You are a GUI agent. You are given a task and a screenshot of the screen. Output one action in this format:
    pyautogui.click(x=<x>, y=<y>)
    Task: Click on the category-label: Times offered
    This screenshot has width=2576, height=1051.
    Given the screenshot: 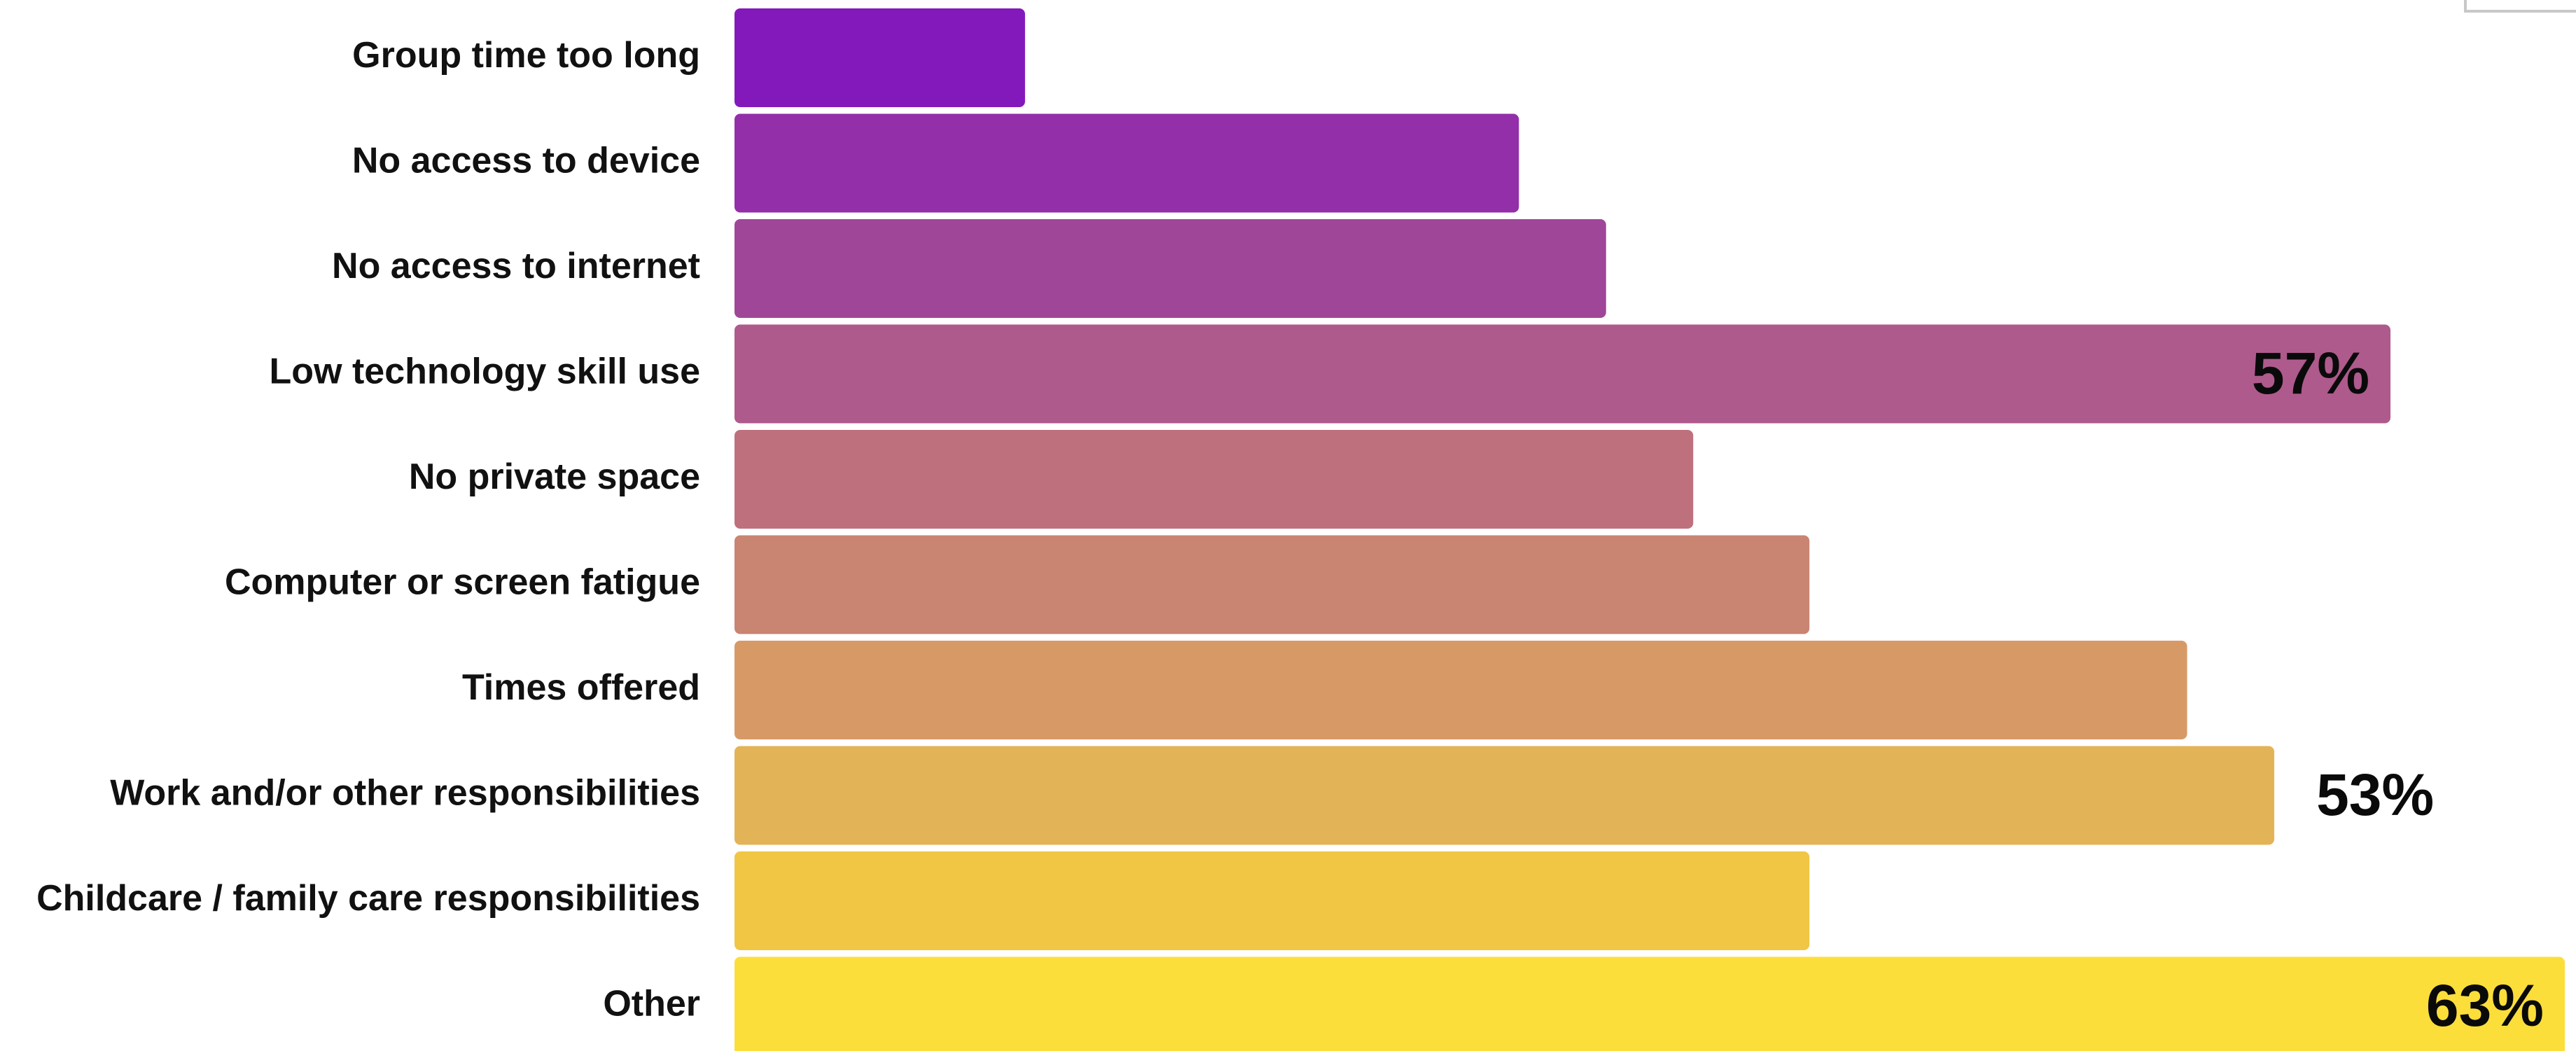 What is the action you would take?
    pyautogui.click(x=581, y=687)
    